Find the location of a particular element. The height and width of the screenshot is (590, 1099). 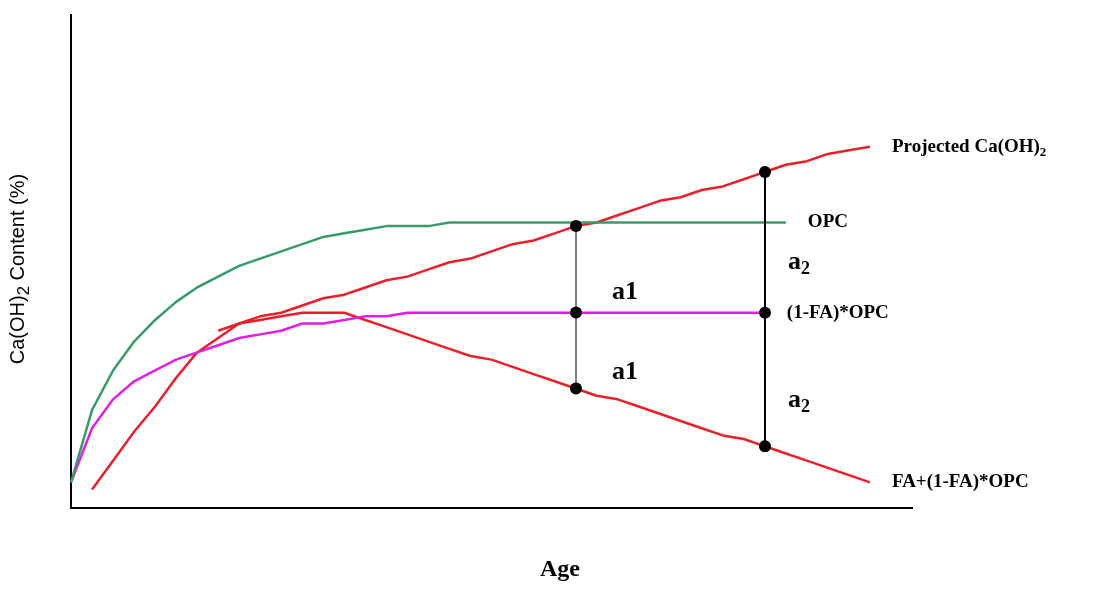

series-label: (1-FA)*OPC is located at coordinates (837, 311).